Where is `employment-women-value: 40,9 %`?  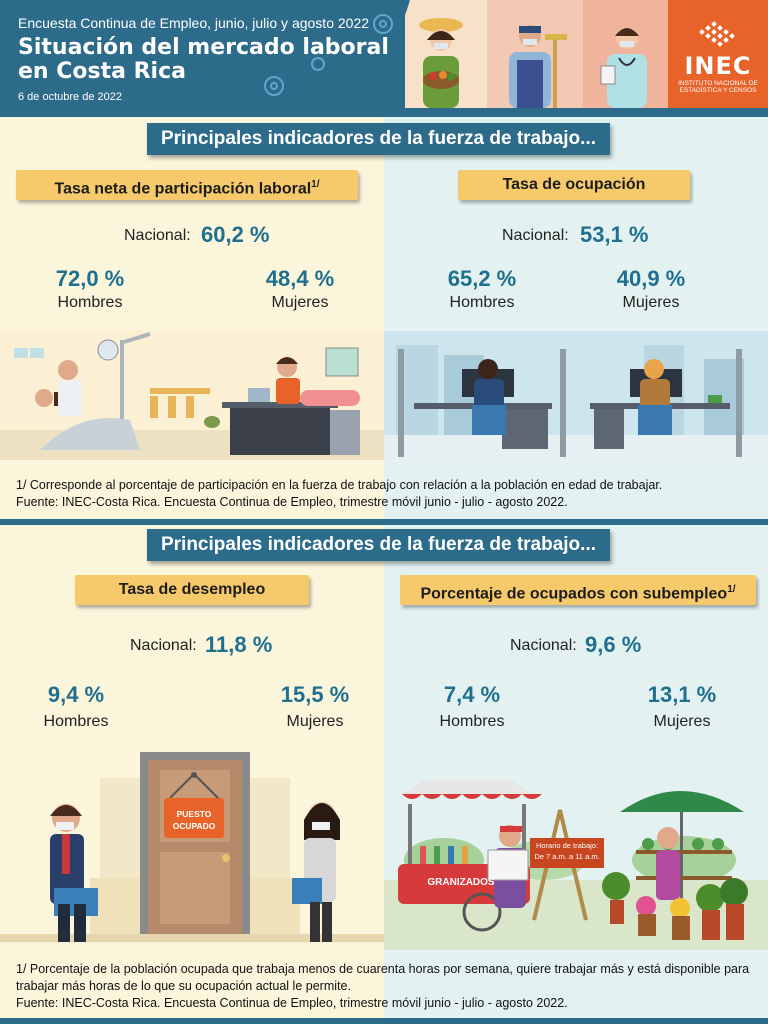
employment-women-value: 40,9 % is located at coordinates (651, 278).